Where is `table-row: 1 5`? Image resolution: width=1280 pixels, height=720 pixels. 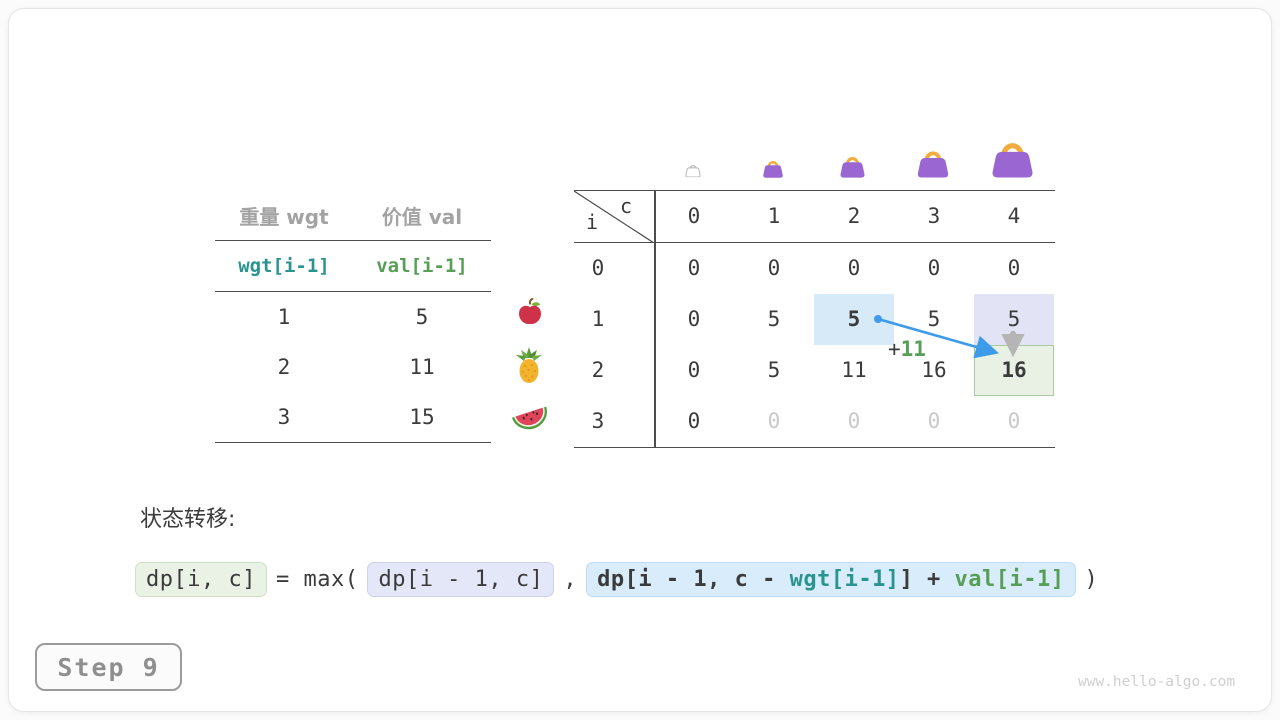 table-row: 1 5 is located at coordinates (353, 317).